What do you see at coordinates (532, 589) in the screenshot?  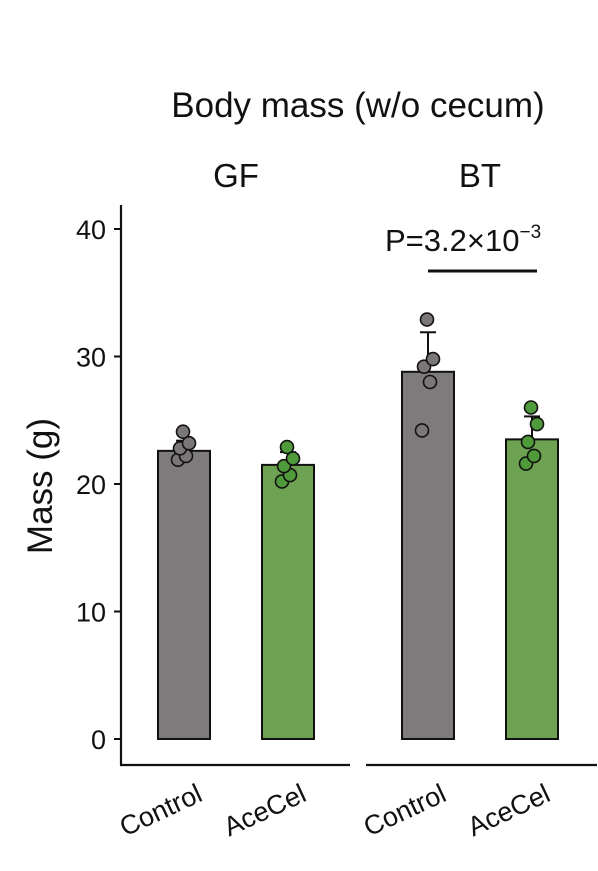 I see `bar-bt-acecel` at bounding box center [532, 589].